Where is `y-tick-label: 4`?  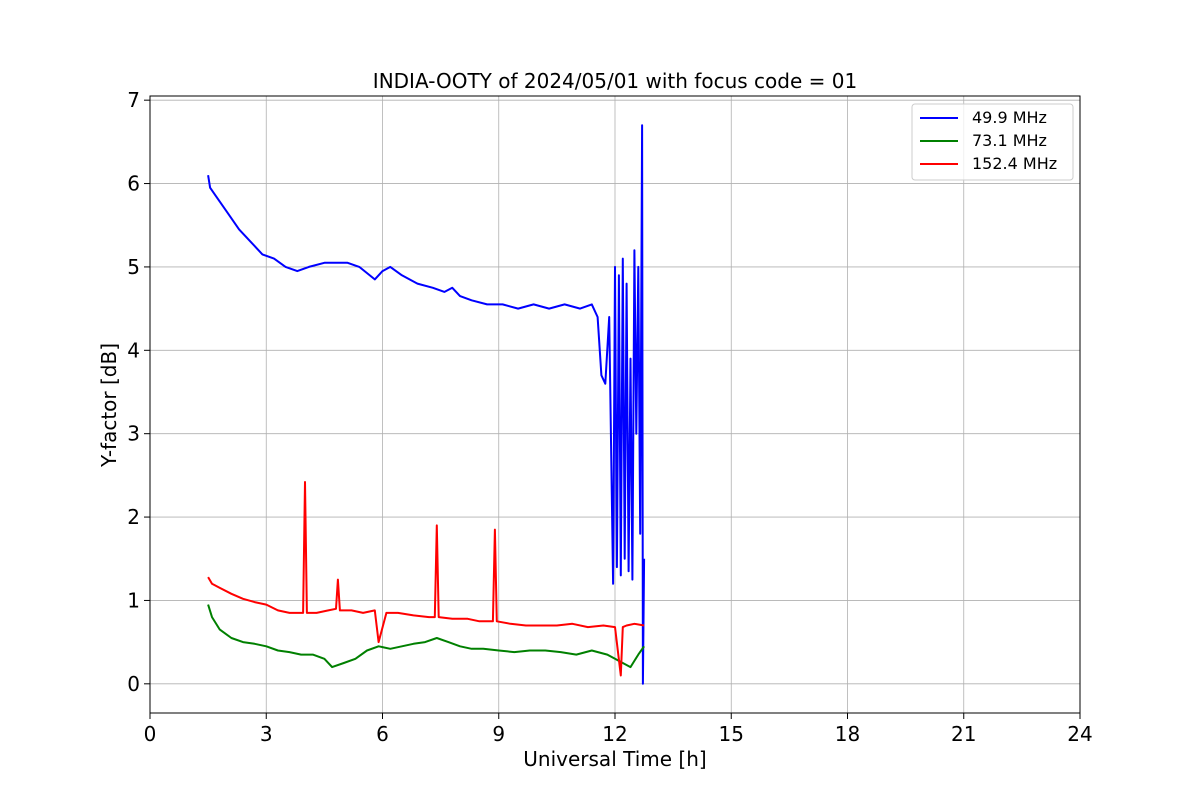
y-tick-label: 4 is located at coordinates (133, 350).